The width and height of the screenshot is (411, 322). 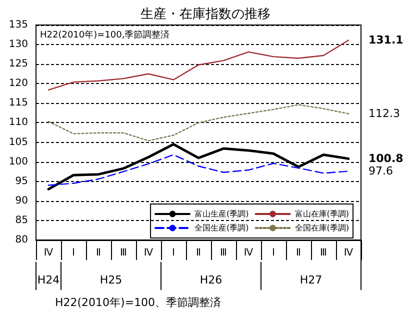 I want to click on legend-label: 全国在庫(季調), so click(x=322, y=228).